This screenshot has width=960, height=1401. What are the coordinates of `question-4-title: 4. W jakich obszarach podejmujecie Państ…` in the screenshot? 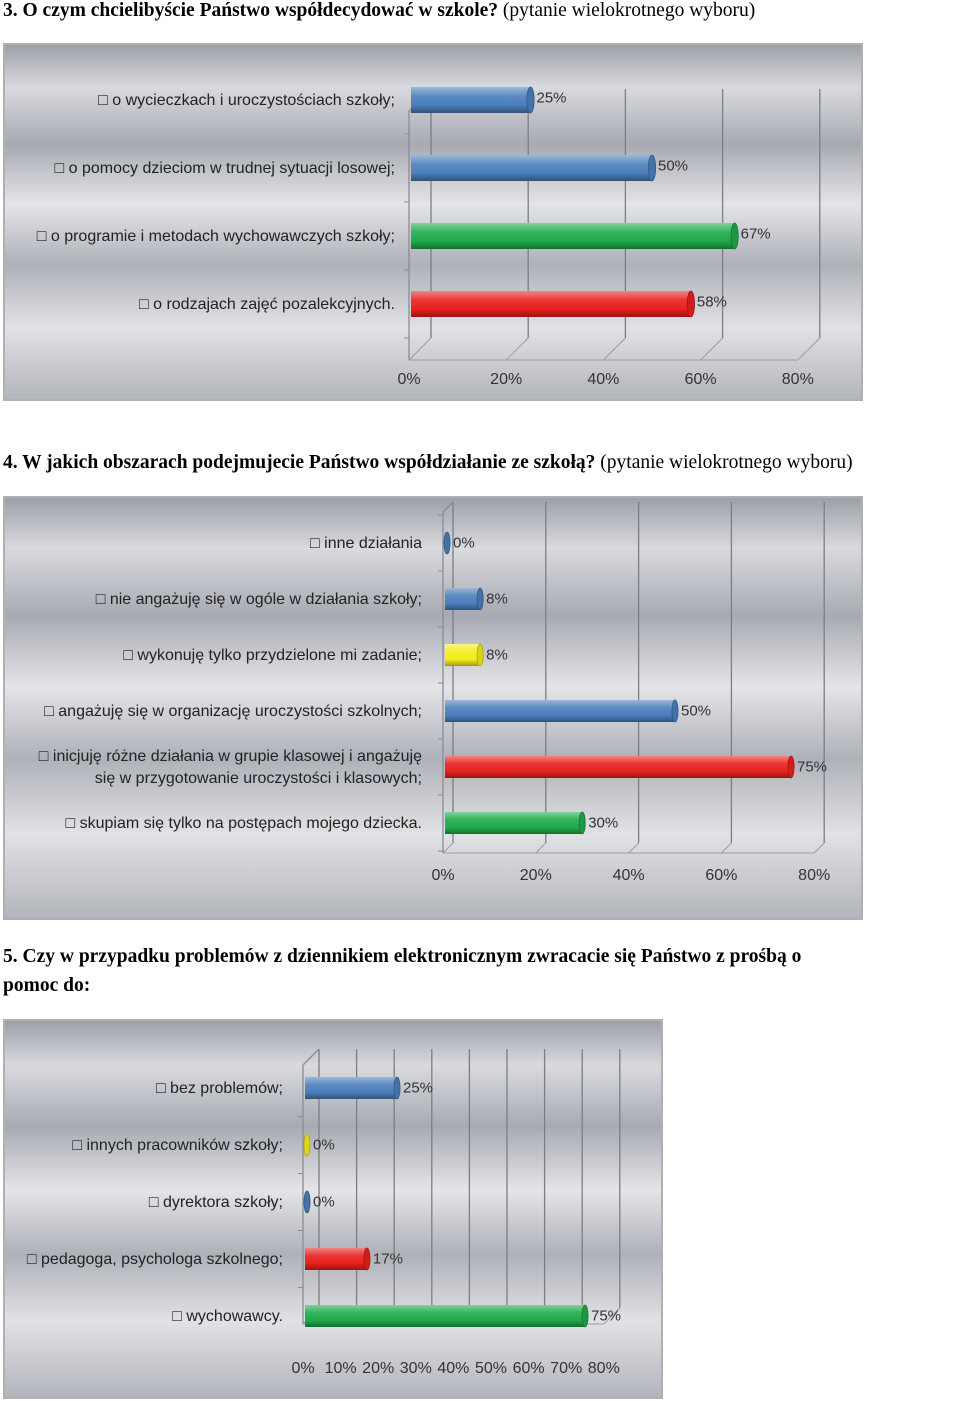 It's located at (299, 462).